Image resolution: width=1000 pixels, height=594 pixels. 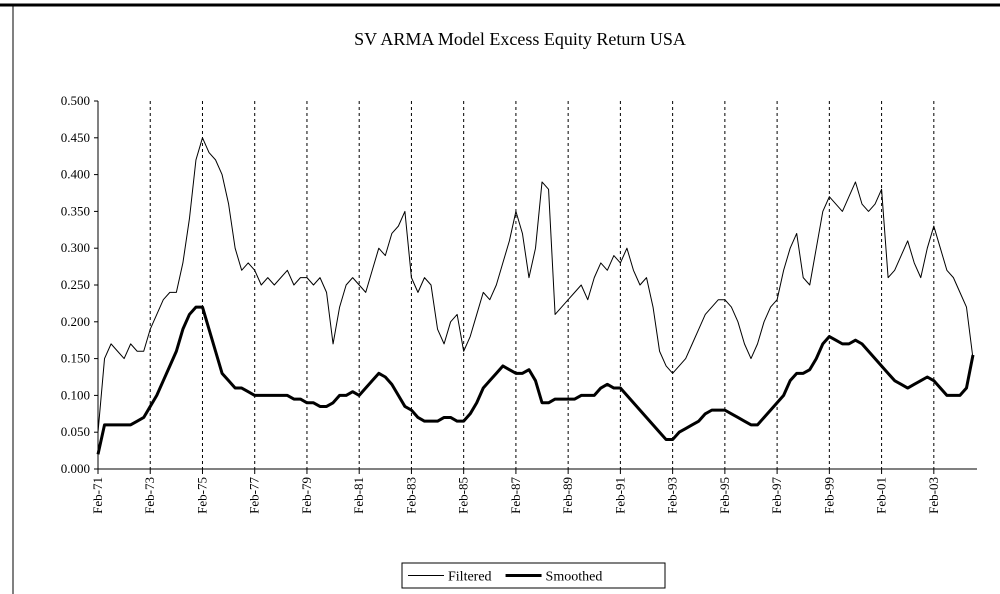 I want to click on x-tick-label: Feb-73, so click(x=149, y=495).